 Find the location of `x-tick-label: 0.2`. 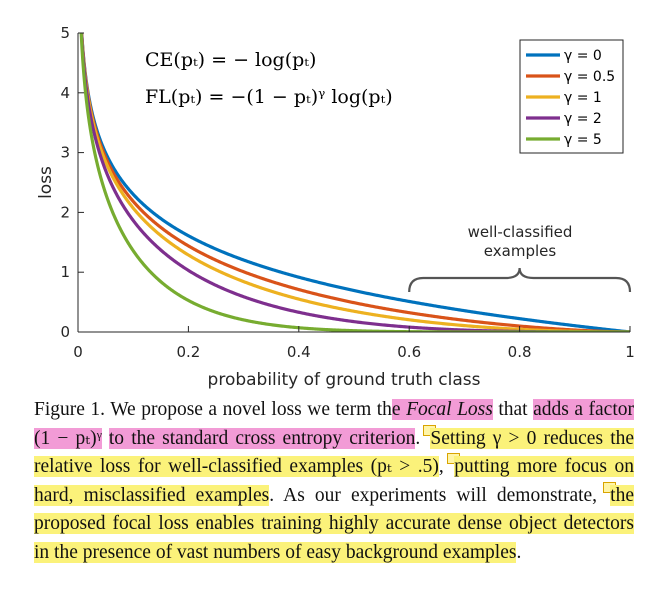

x-tick-label: 0.2 is located at coordinates (188, 352).